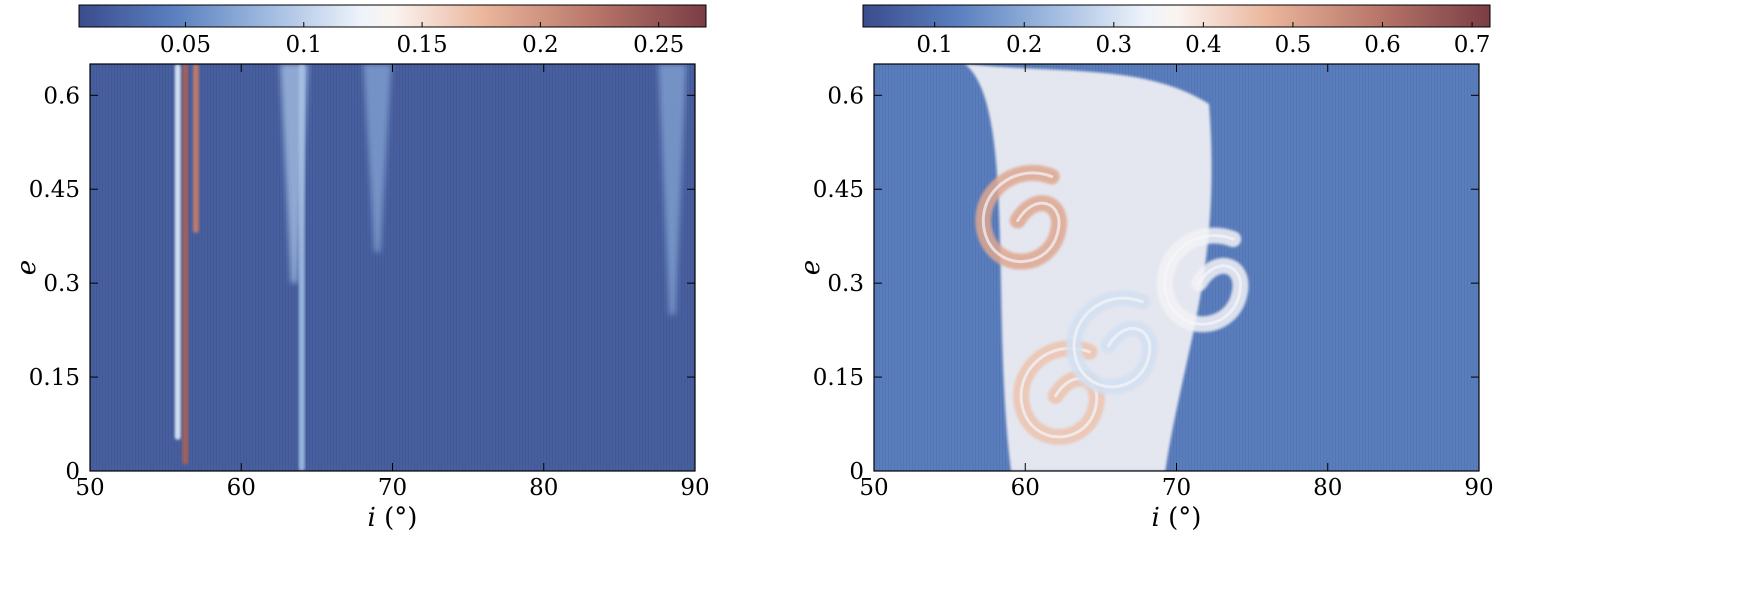 The height and width of the screenshot is (612, 1748). I want to click on colorbar-tick-label: 0.6, so click(1382, 45).